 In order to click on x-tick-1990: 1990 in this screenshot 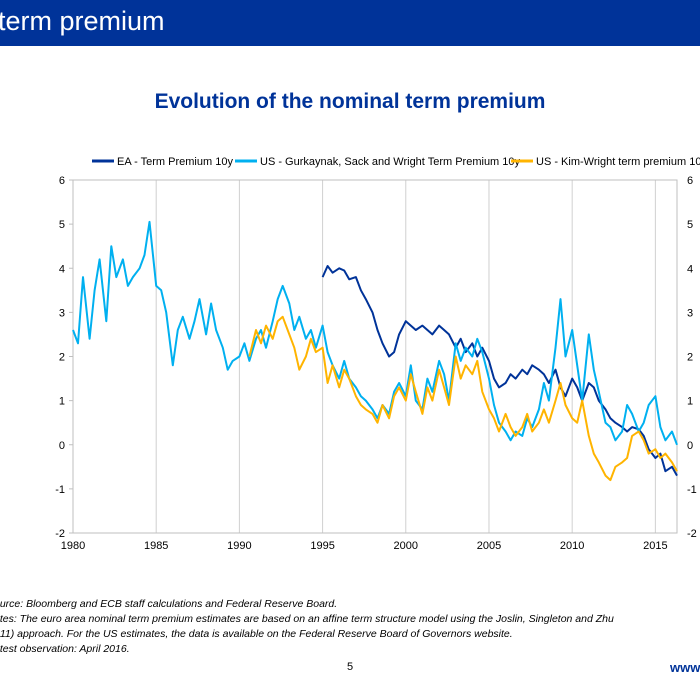, I will do `click(239, 545)`.